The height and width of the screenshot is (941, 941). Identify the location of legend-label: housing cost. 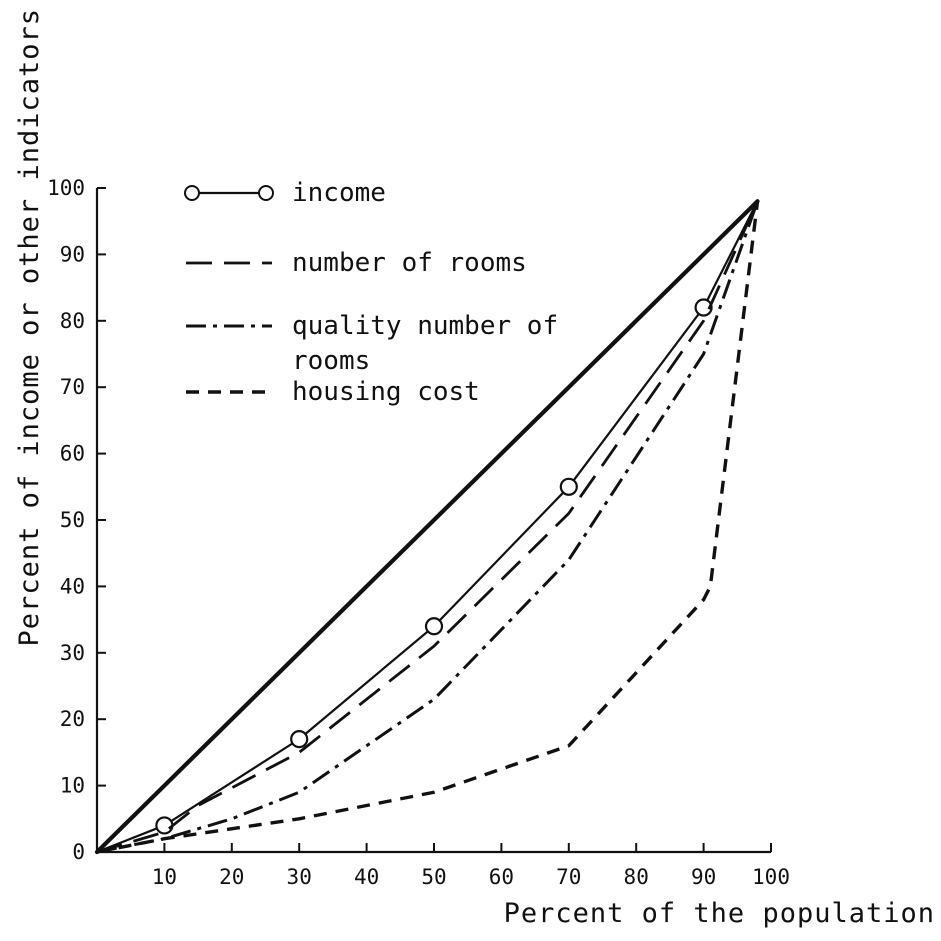
(386, 392).